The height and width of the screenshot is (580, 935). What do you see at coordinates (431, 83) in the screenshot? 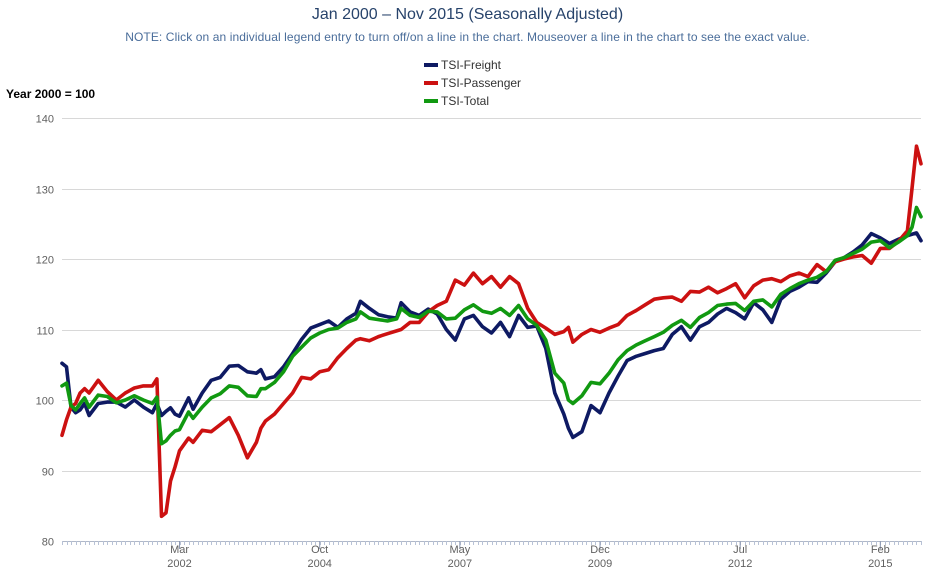
I see `legend-swatch-passenger` at bounding box center [431, 83].